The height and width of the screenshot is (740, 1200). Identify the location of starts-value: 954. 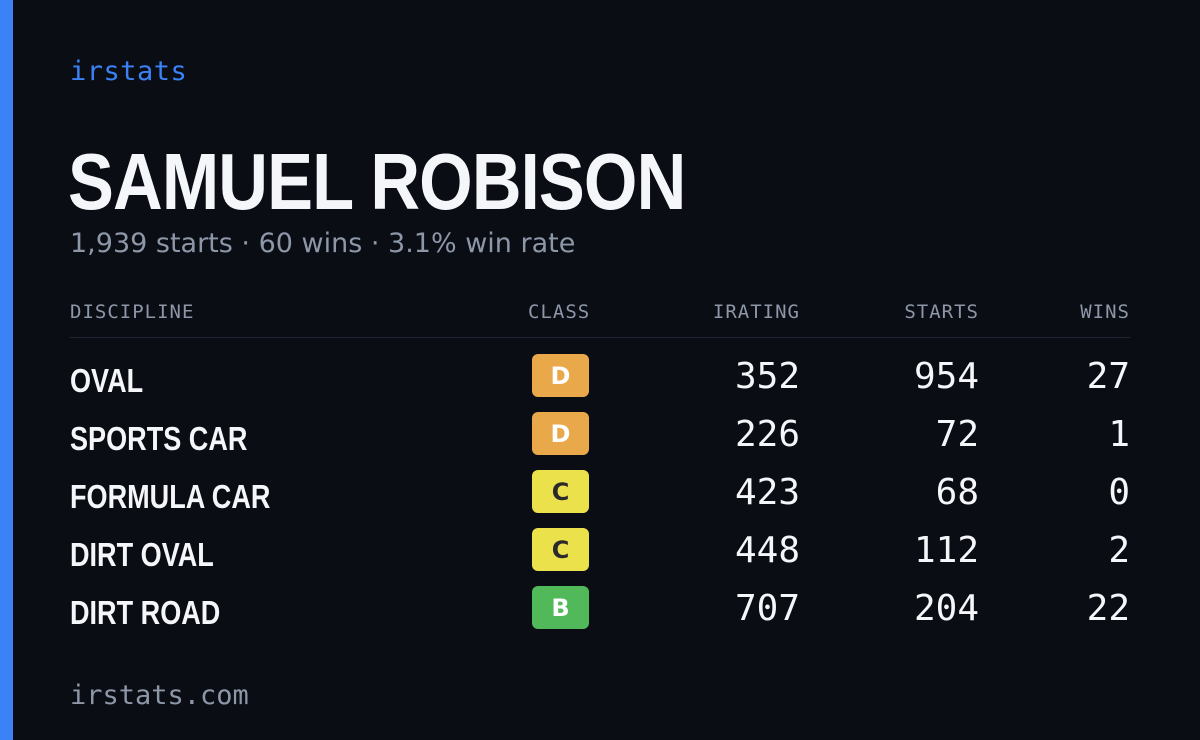
(946, 376).